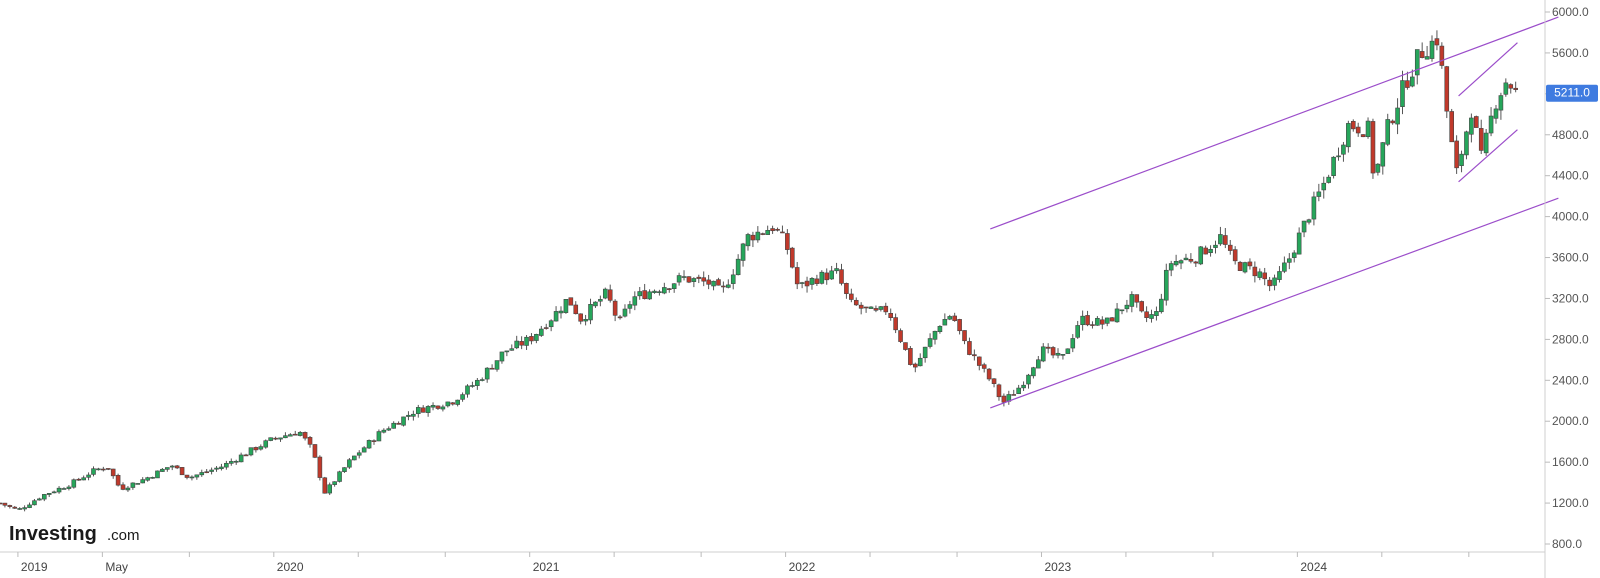  What do you see at coordinates (743, 563) in the screenshot?
I see `x-axis-ticks: 2019 May 2020 2021 2022 2023 2024` at bounding box center [743, 563].